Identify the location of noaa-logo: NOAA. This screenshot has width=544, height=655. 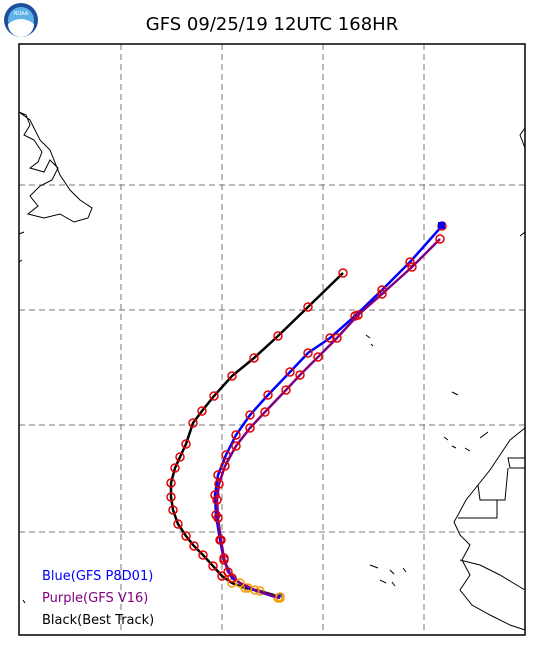
(21, 20).